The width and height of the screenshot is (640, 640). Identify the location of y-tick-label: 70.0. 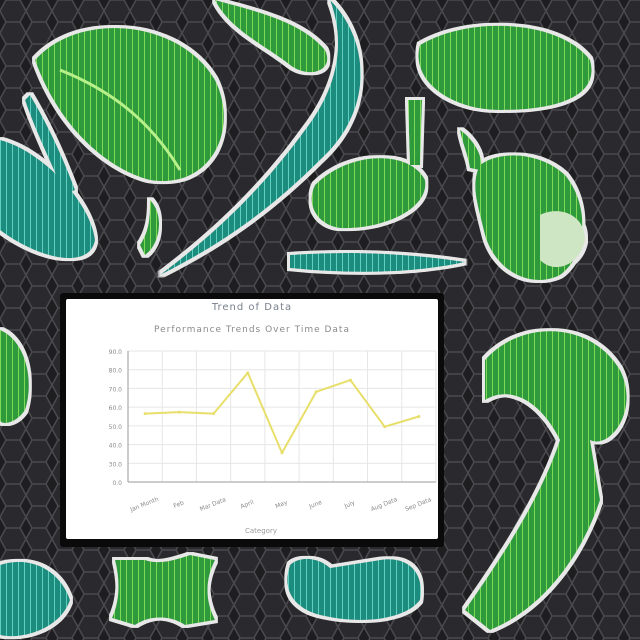
(116, 389).